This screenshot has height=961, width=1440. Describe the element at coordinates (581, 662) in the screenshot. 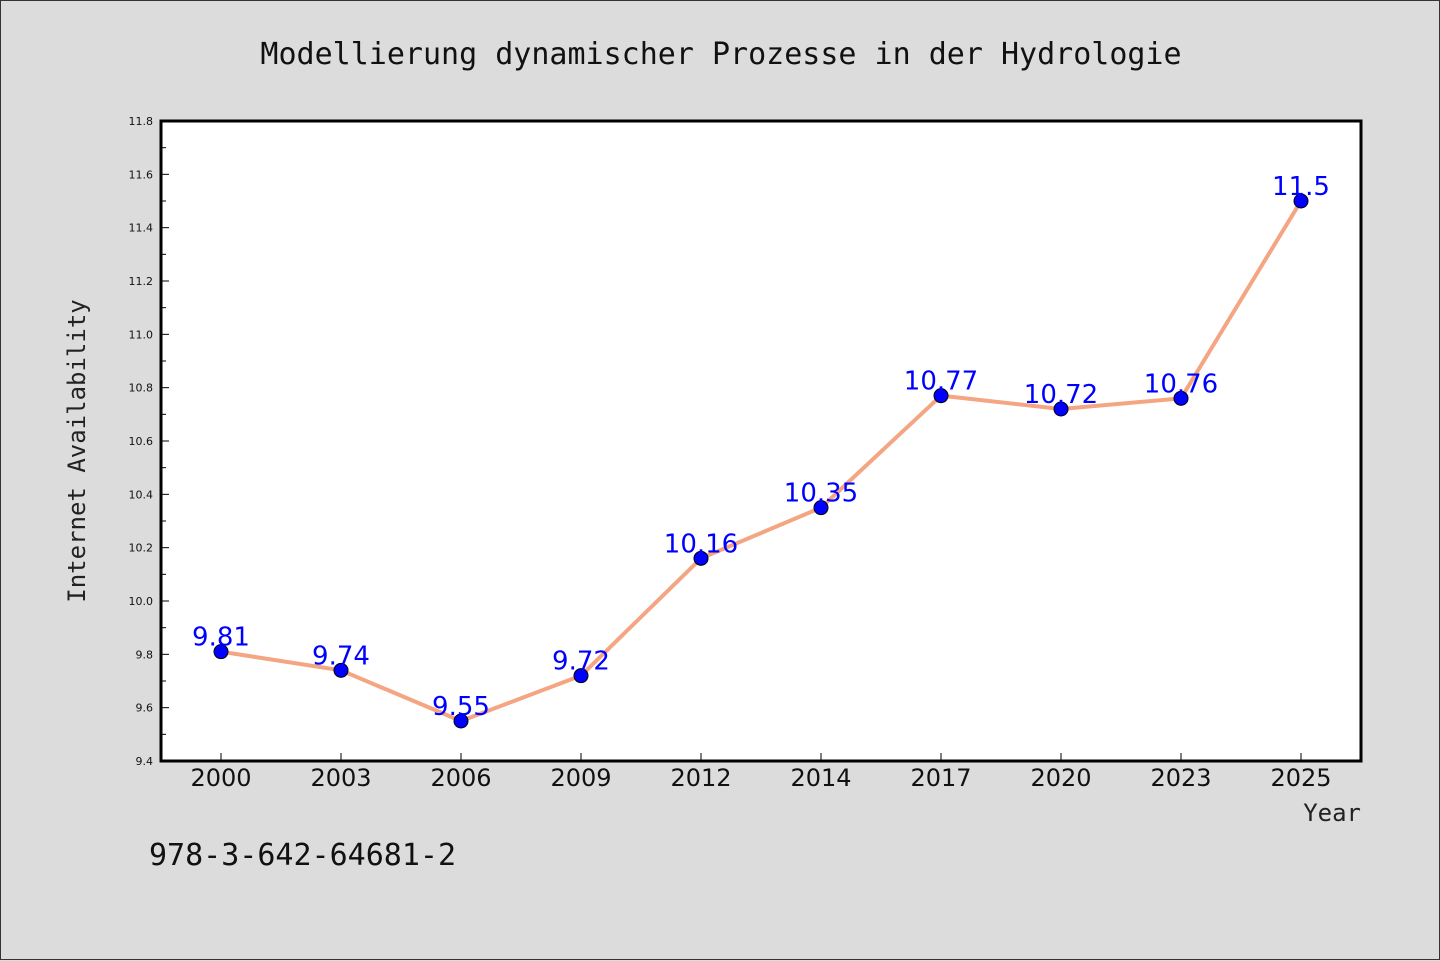

I see `data-value-label: 9.72` at that location.